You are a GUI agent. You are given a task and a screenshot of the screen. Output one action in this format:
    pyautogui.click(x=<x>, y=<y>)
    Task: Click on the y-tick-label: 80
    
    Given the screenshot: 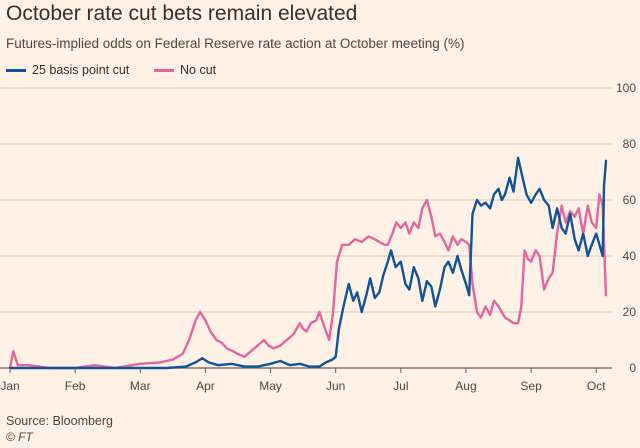 What is the action you would take?
    pyautogui.click(x=630, y=144)
    